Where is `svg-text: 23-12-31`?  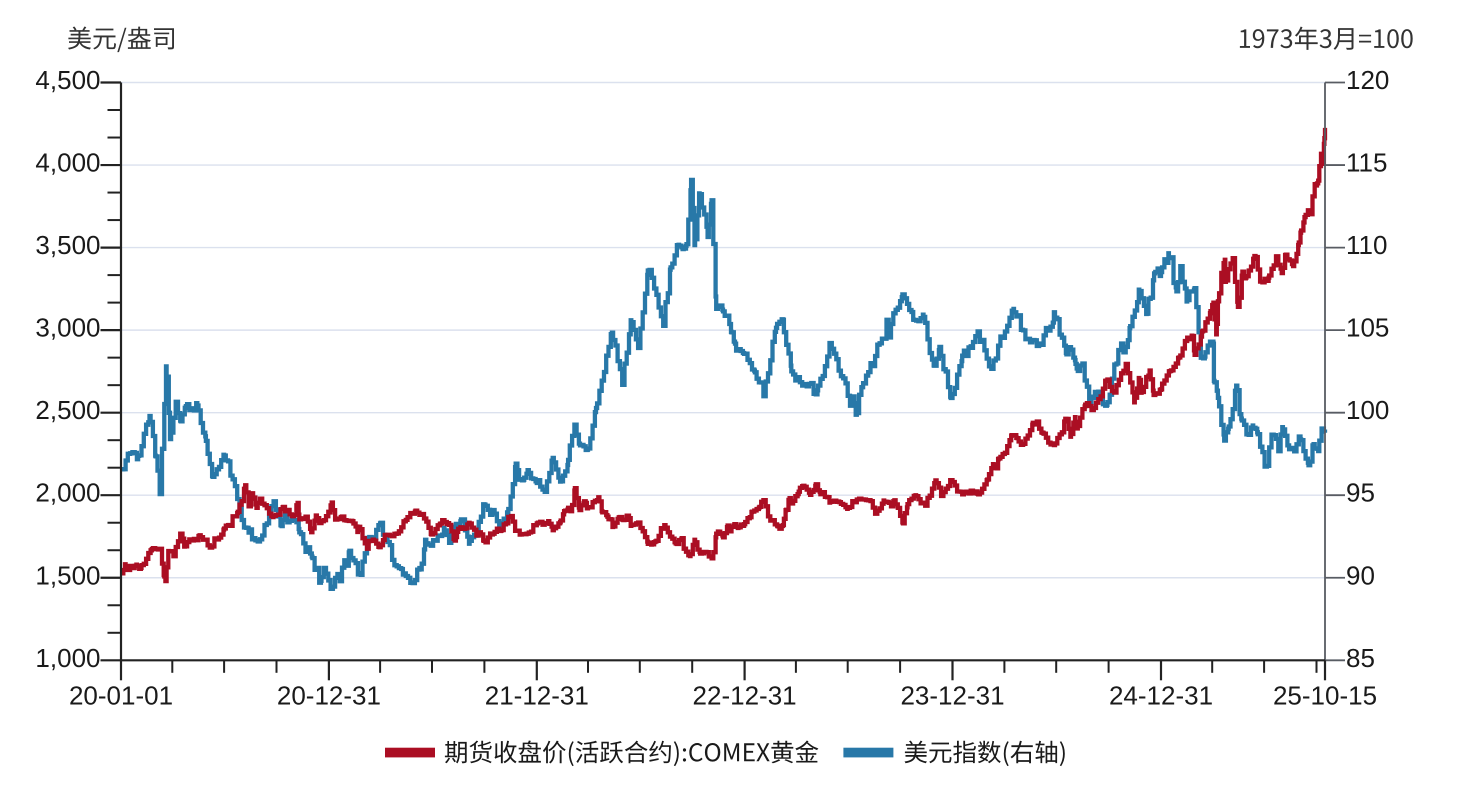
svg-text: 23-12-31 is located at coordinates (952, 696).